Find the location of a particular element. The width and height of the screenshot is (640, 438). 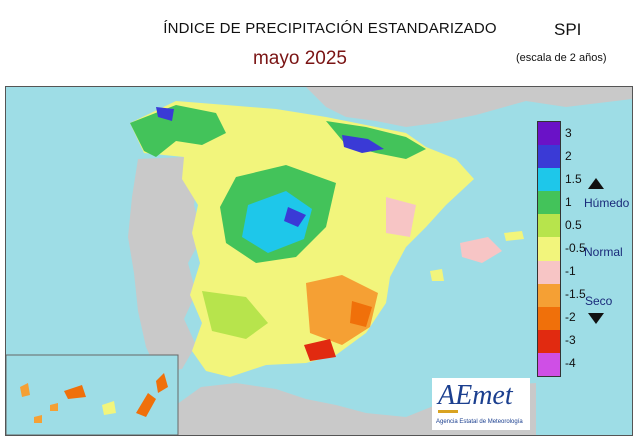

canary-lanzarote is located at coordinates (162, 383).